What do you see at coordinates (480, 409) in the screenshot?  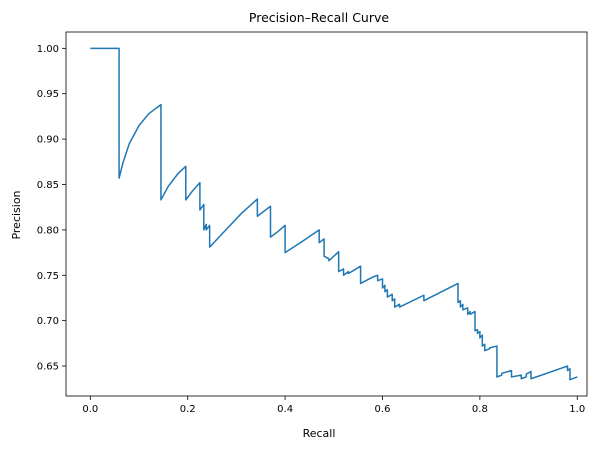 I see `x-tick-label: 0.8` at bounding box center [480, 409].